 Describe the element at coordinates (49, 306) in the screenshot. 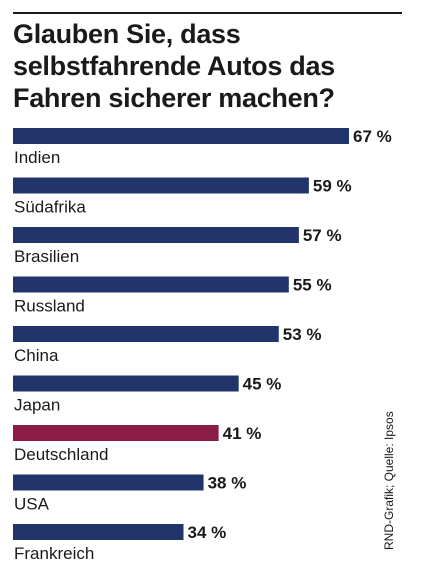

I see `category-label-russland: Russland` at that location.